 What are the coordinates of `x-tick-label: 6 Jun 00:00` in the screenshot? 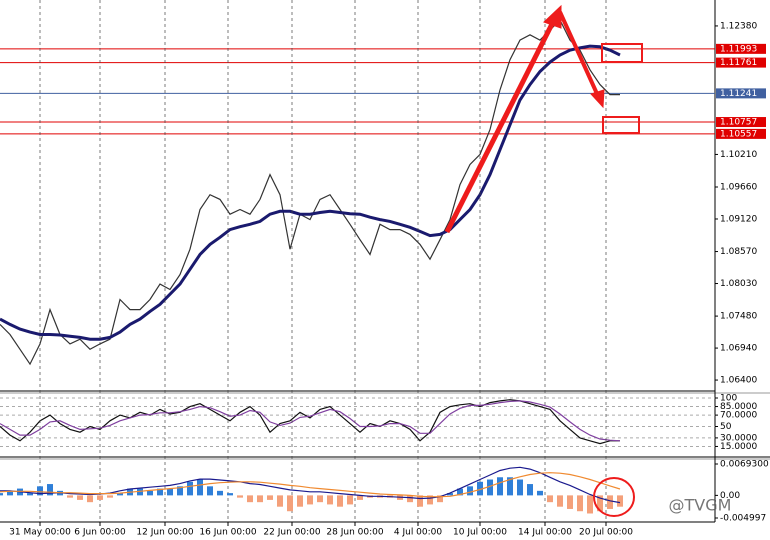 It's located at (100, 533).